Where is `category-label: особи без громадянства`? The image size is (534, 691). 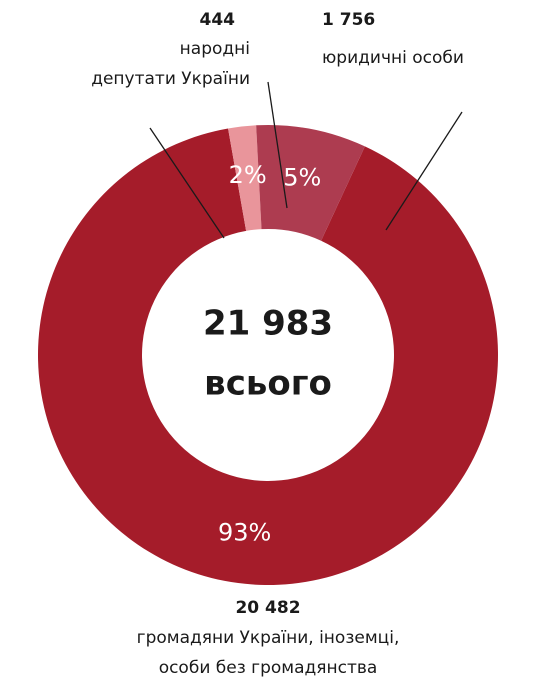 category-label: особи без громадянства is located at coordinates (268, 668).